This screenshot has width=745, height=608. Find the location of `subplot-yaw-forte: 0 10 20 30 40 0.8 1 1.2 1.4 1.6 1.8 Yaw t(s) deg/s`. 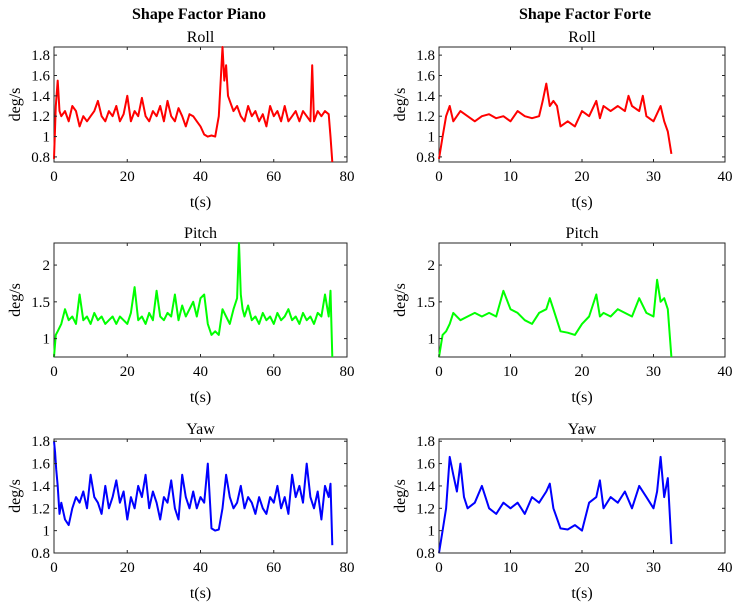

subplot-yaw-forte: 0 10 20 30 40 0.8 1 1.2 1.4 1.6 1.8 Yaw t(s) deg/s is located at coordinates (562, 511).